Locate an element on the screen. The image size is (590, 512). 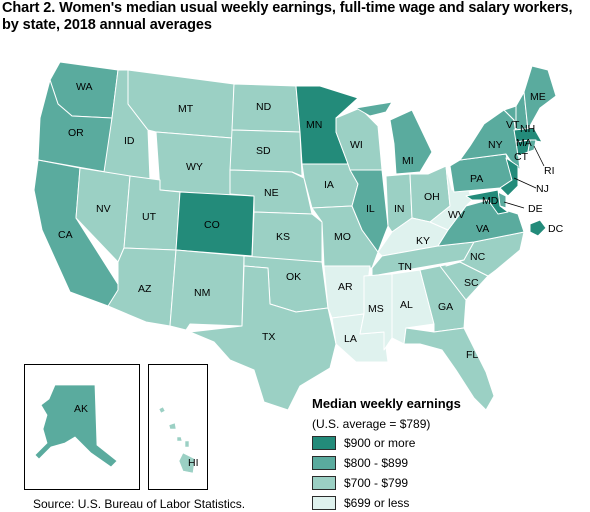
state-RI is located at coordinates (532, 146).